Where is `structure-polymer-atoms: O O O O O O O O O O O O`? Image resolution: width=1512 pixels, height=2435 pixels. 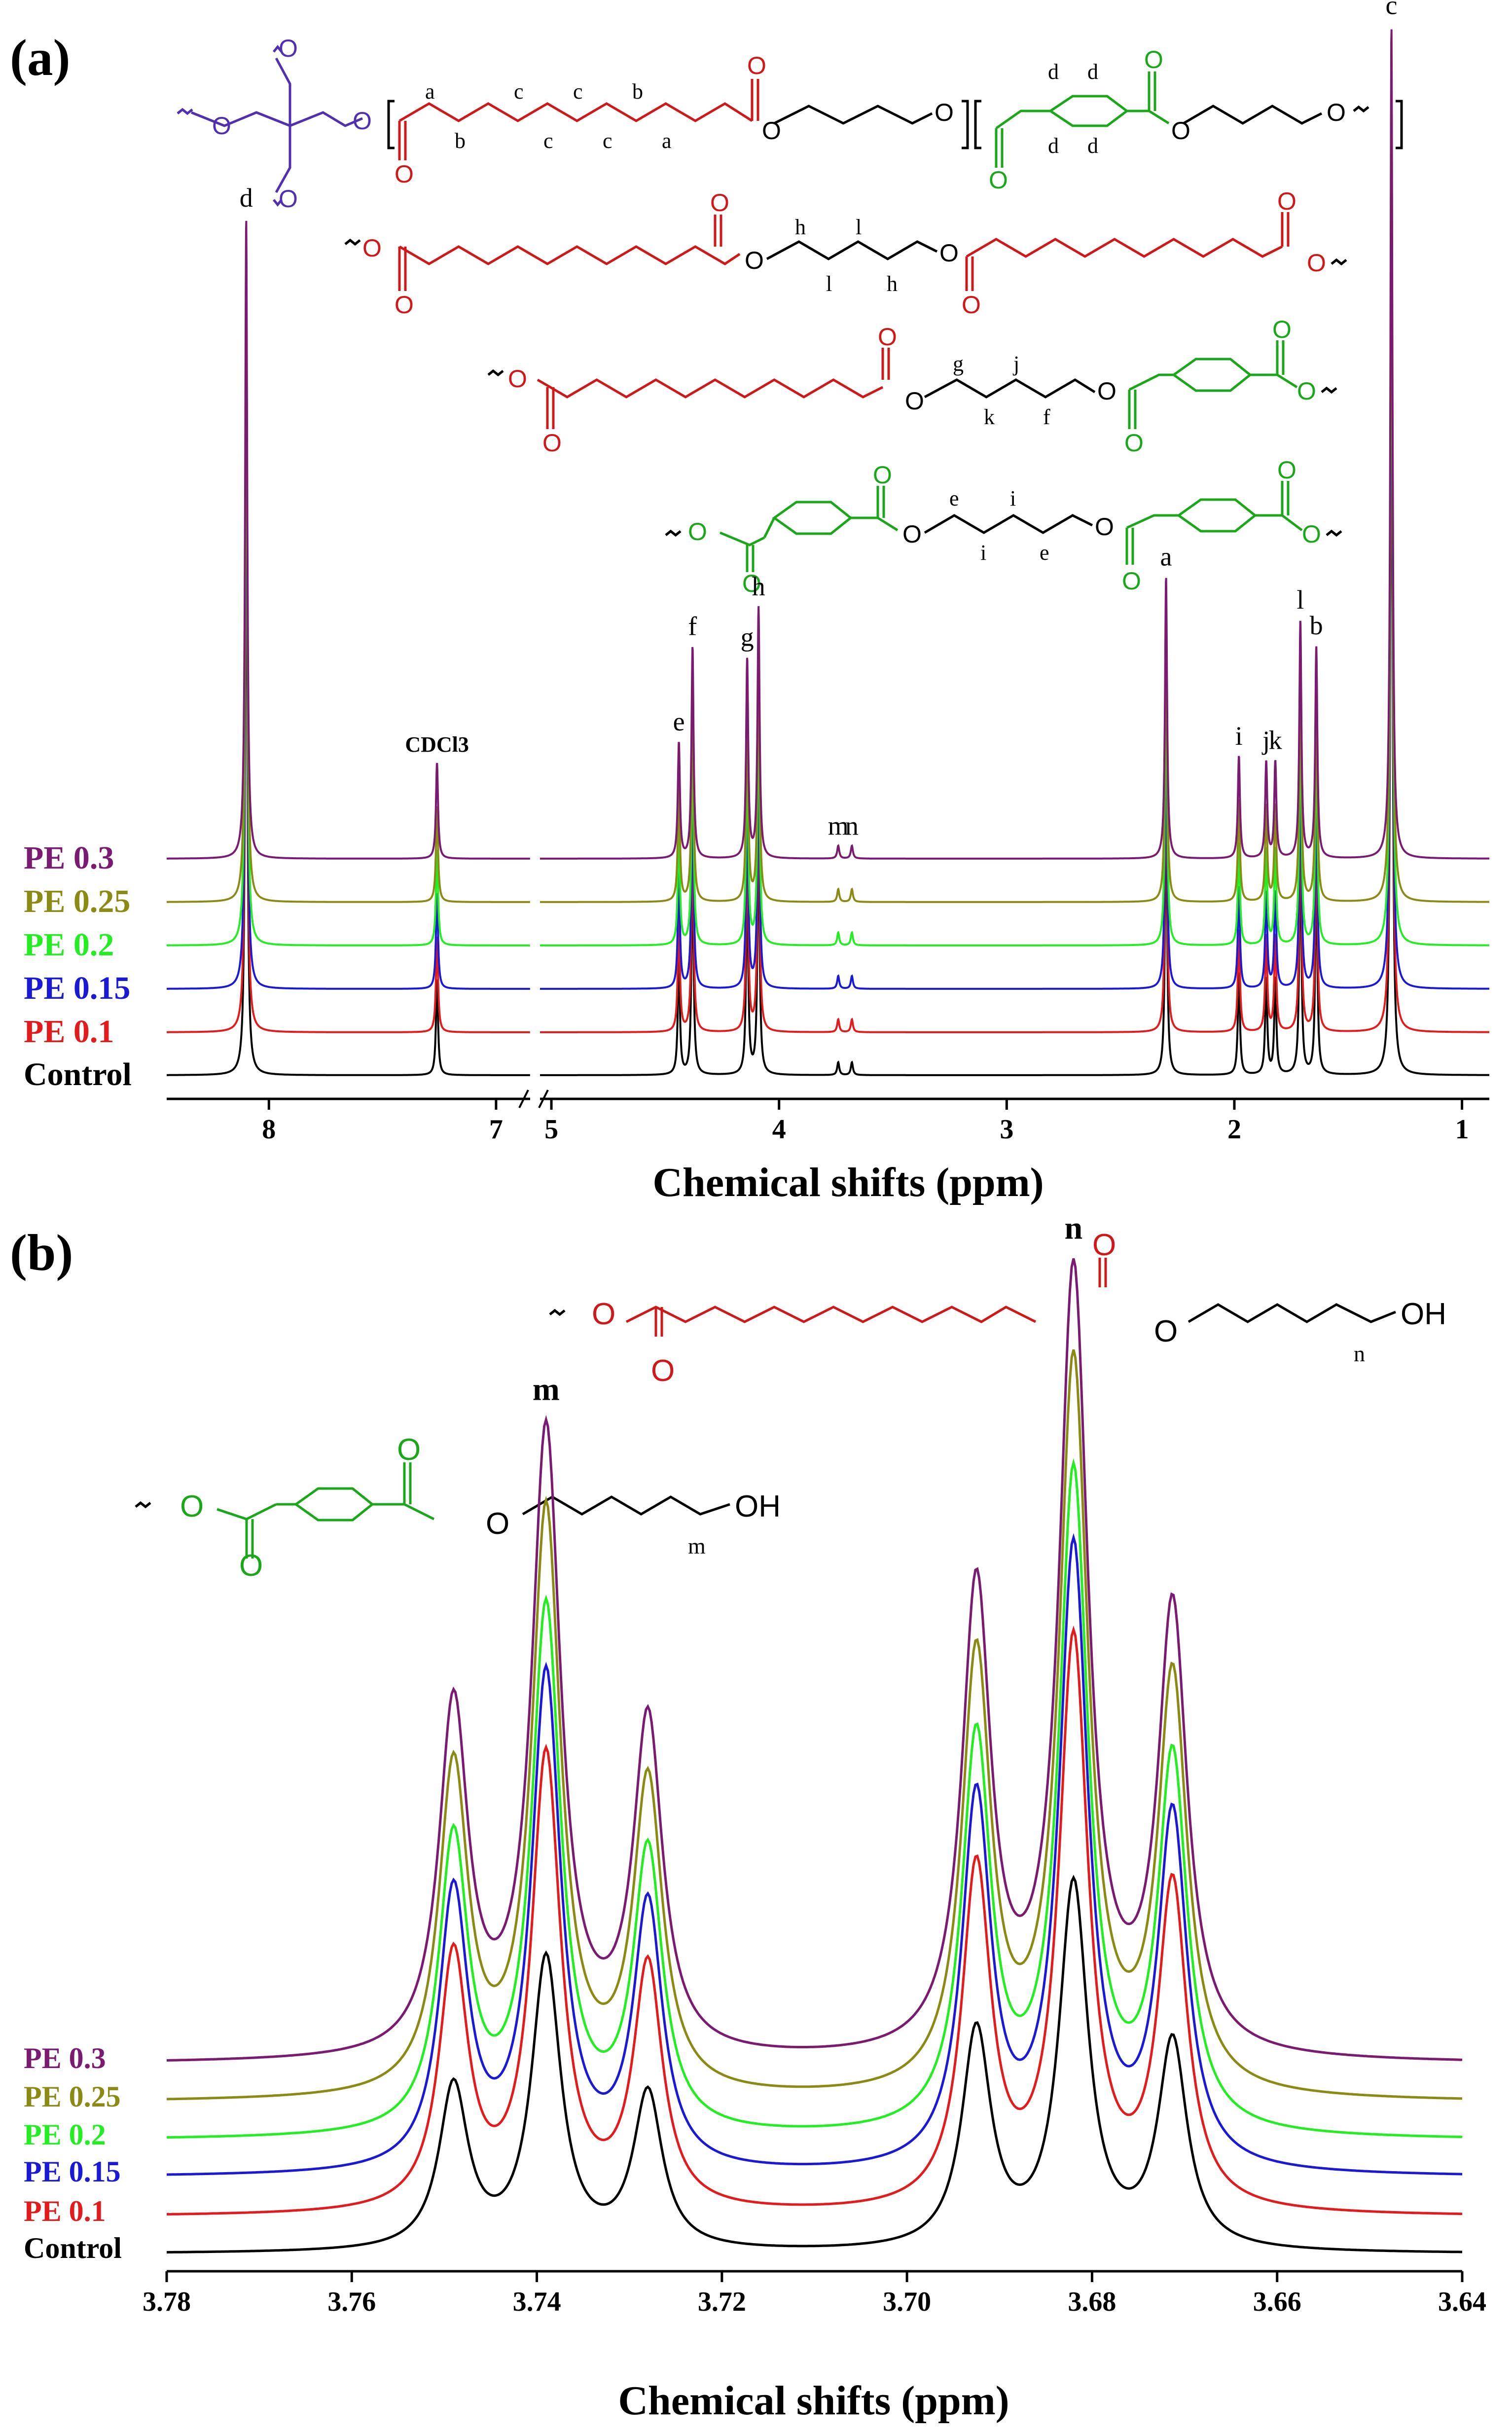 structure-polymer-atoms: O O O O O O O O O O O O is located at coordinates (779, 124).